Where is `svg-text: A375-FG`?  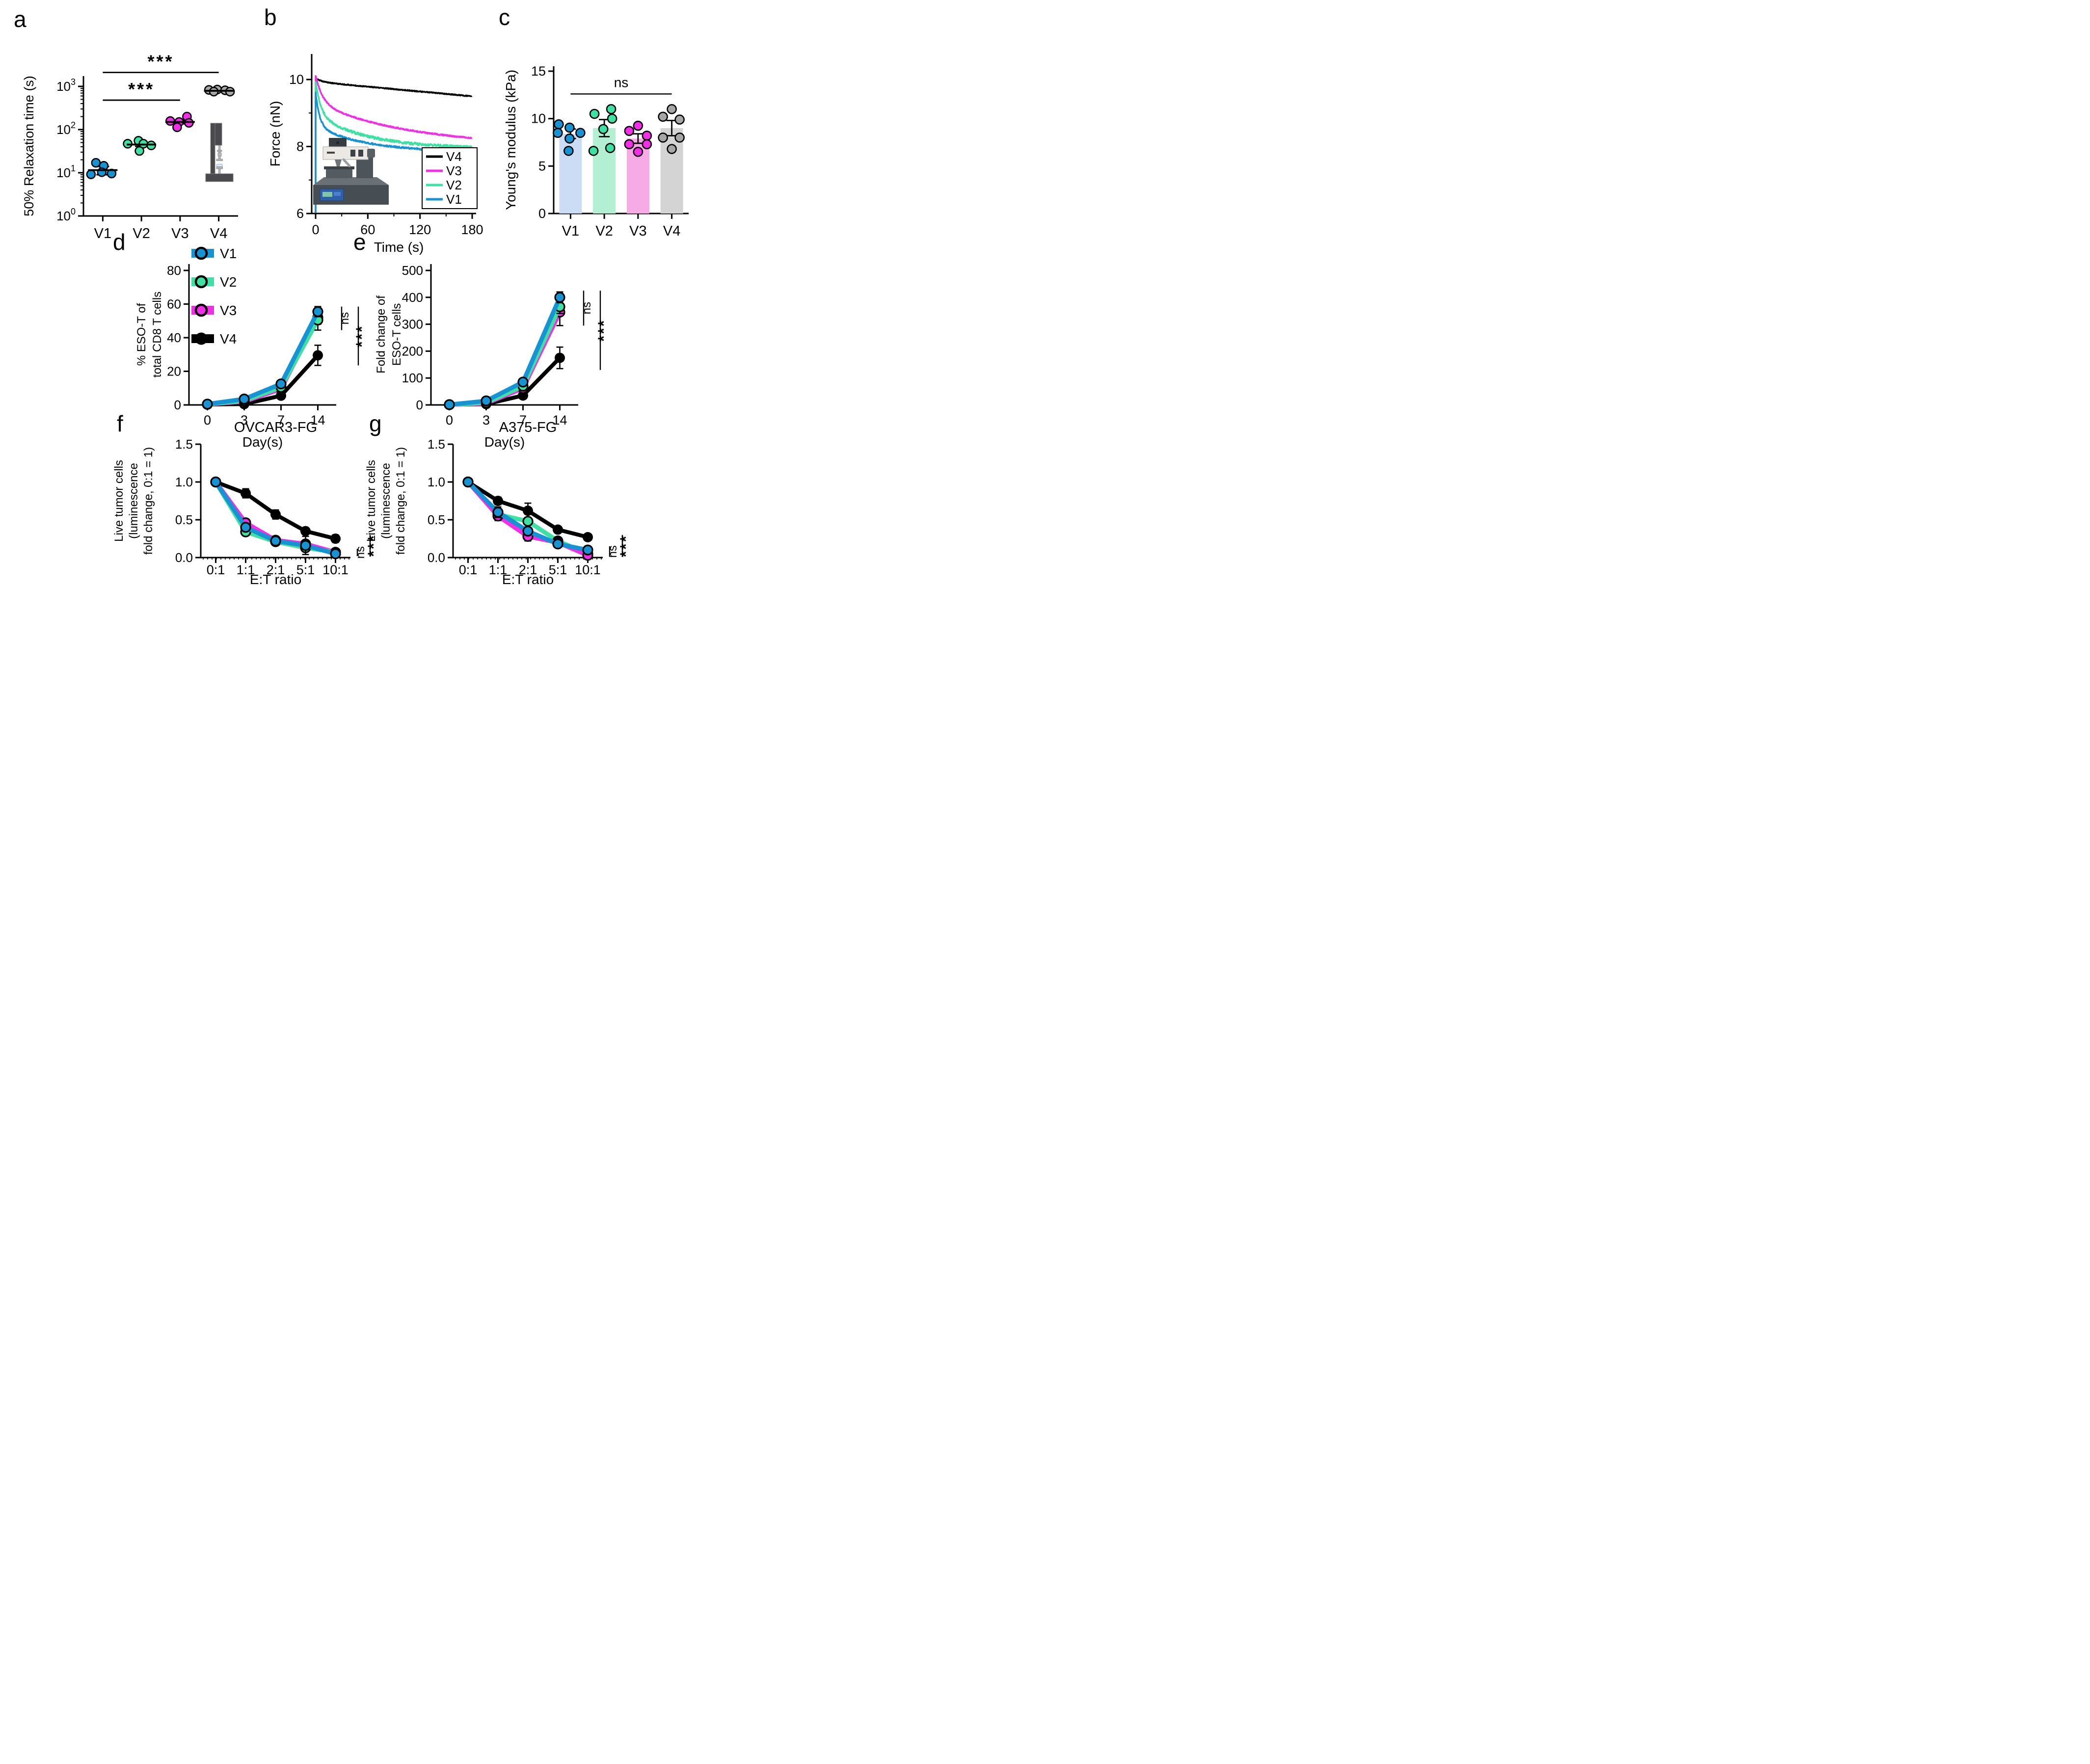 svg-text: A375-FG is located at coordinates (528, 427).